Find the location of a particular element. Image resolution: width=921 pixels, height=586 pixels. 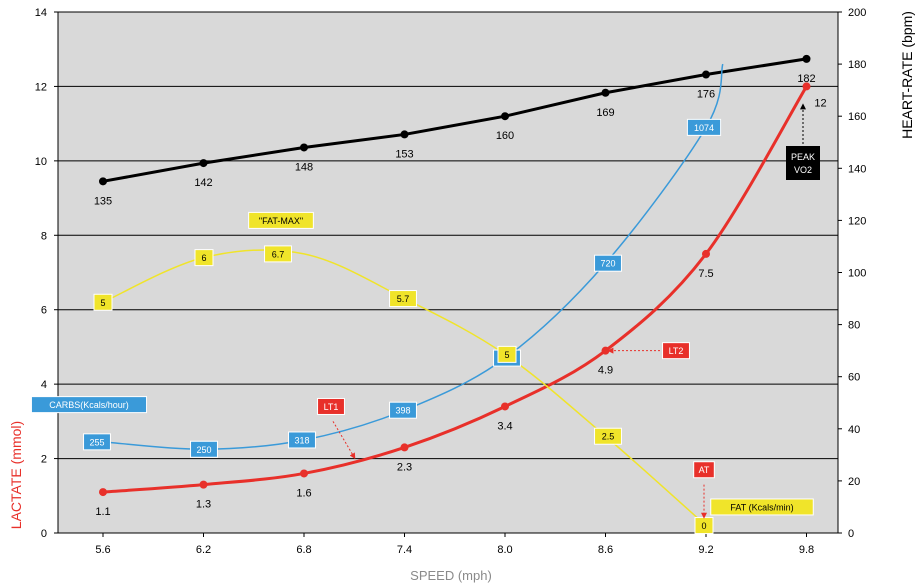

y-left-tick-label: 14 is located at coordinates (41, 13).